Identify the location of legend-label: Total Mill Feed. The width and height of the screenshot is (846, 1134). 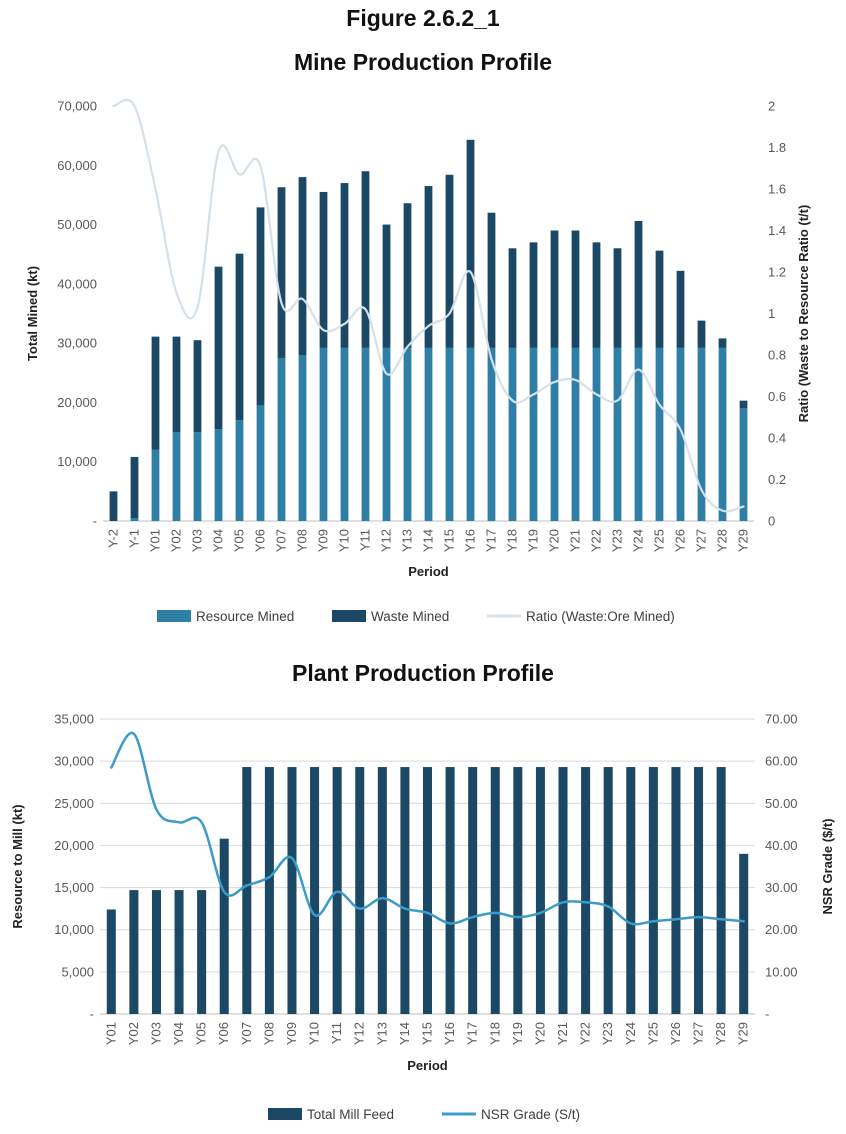
(350, 1114).